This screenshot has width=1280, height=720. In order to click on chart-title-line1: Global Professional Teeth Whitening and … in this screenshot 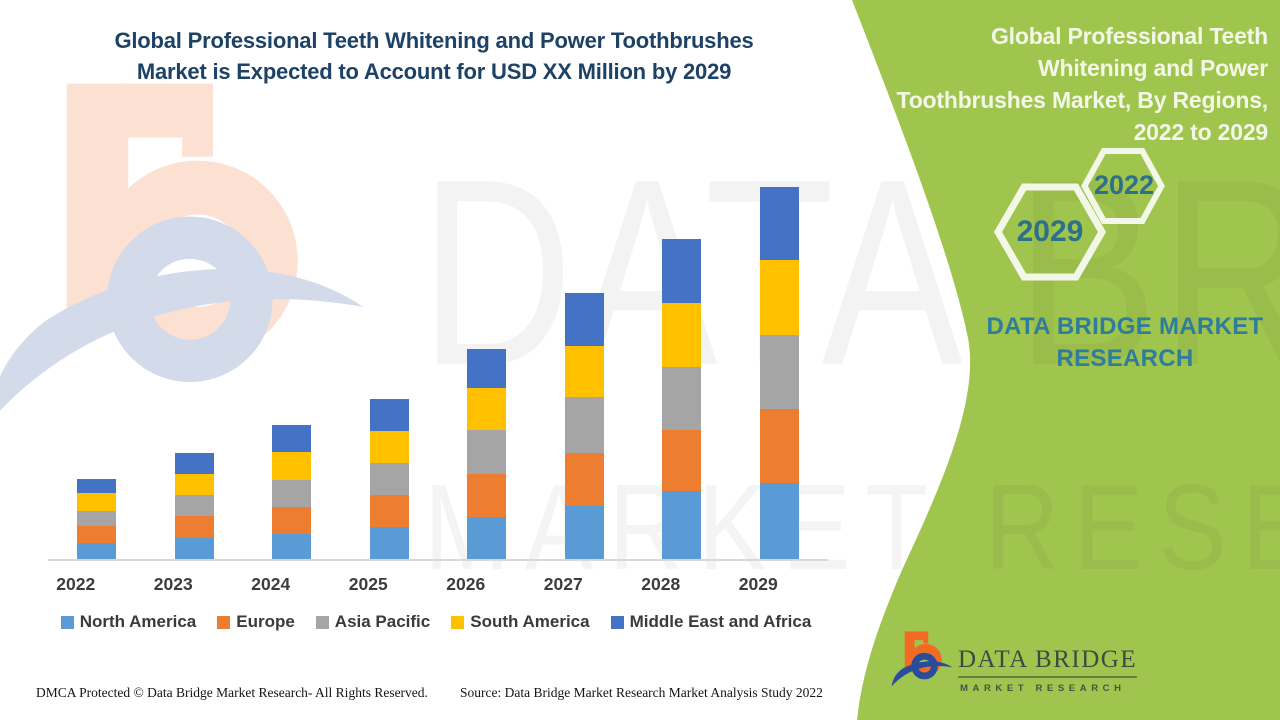, I will do `click(434, 40)`.